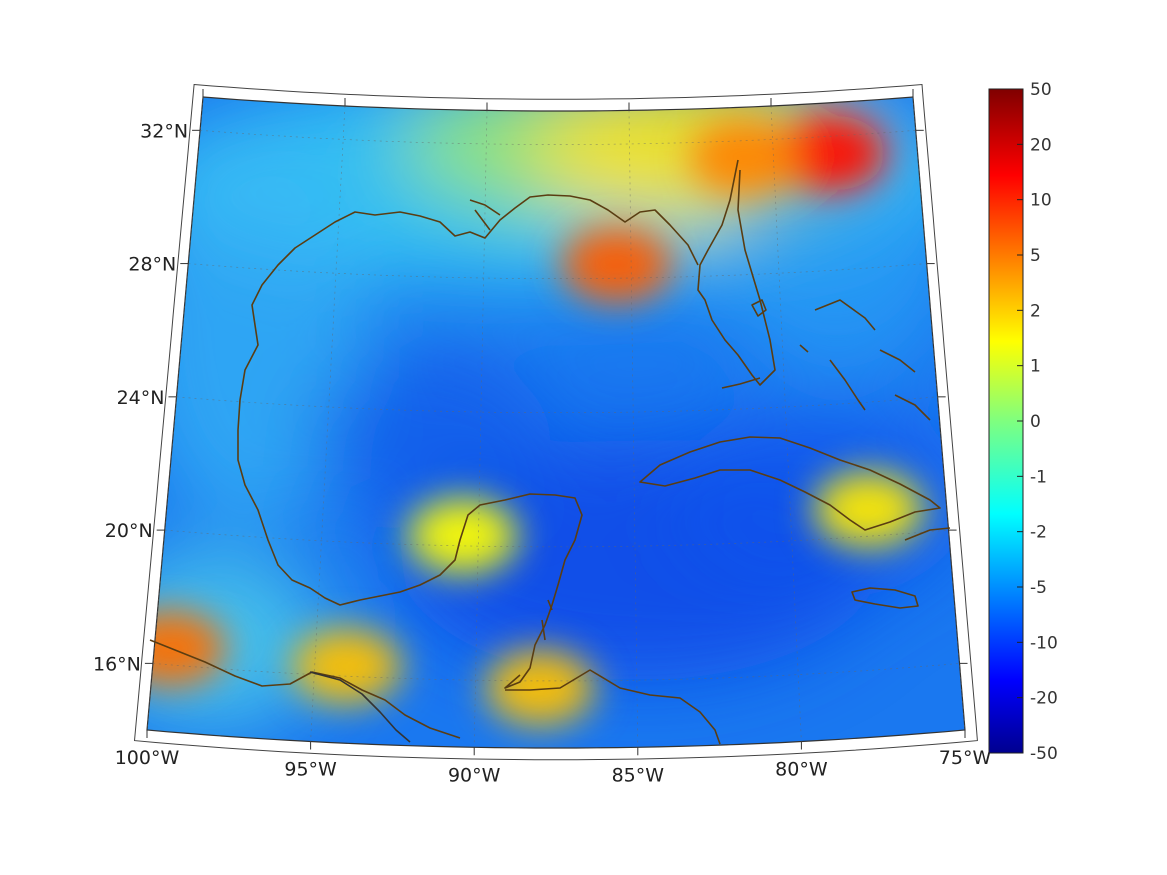 This screenshot has width=1167, height=875. Describe the element at coordinates (1044, 643) in the screenshot. I see `colorbar-tick-label: -10` at that location.